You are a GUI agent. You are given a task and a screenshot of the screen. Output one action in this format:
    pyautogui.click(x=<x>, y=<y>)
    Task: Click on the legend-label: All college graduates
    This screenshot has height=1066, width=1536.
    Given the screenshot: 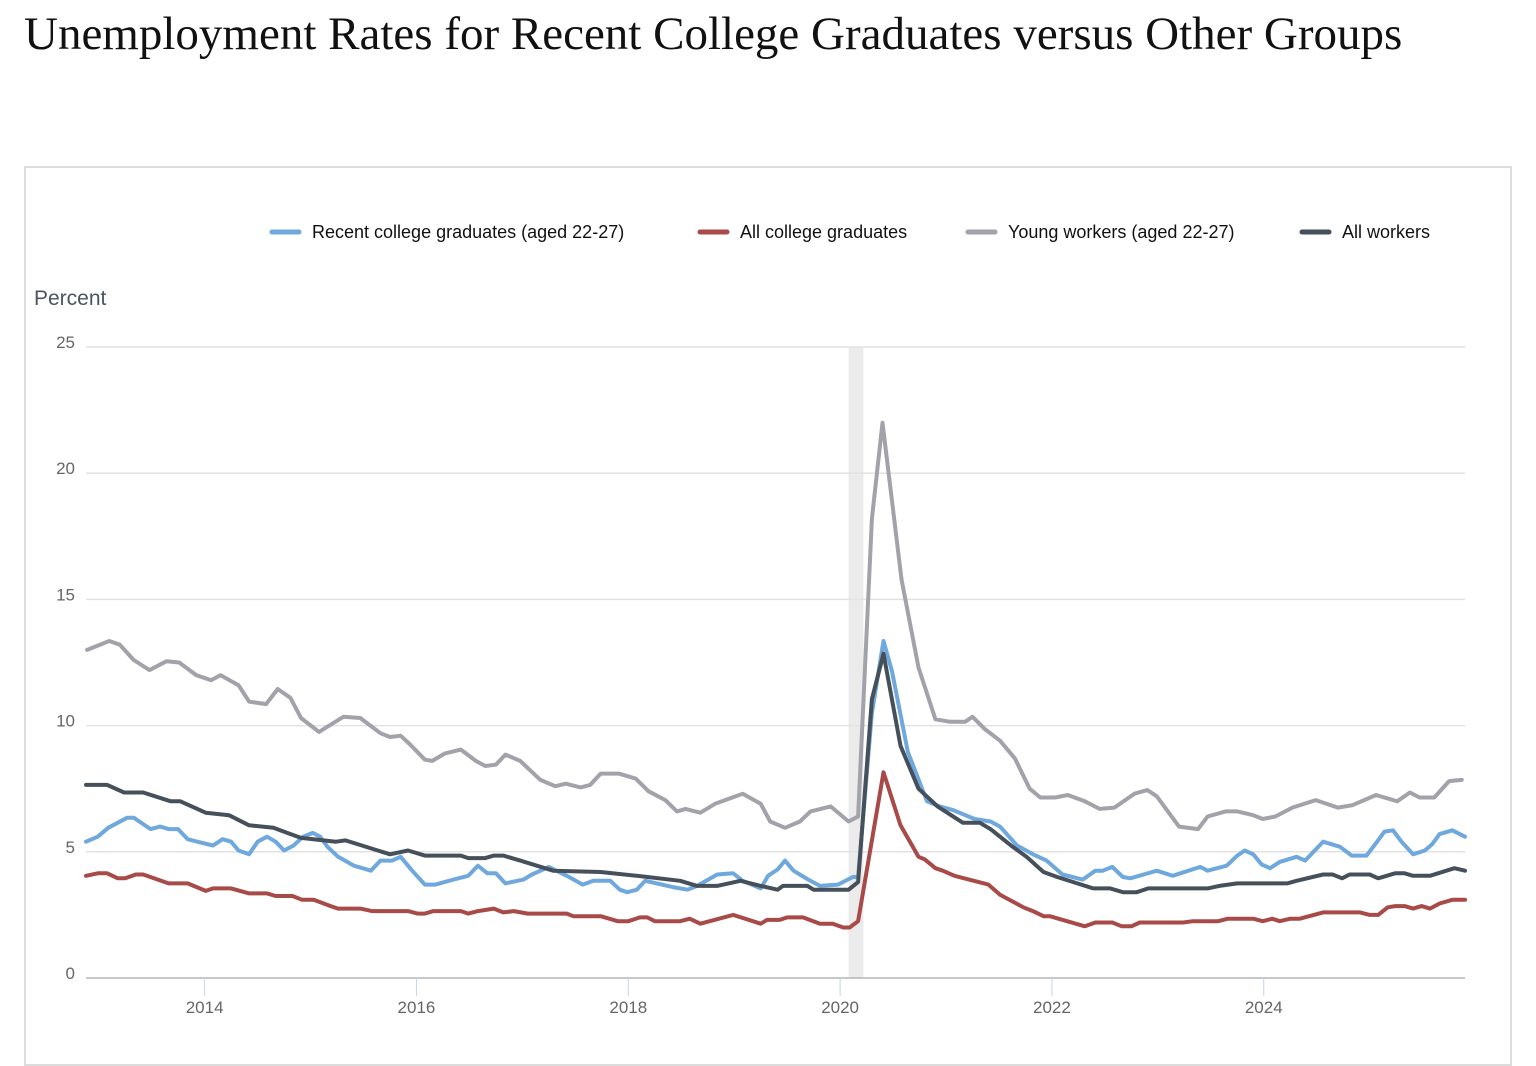 What is the action you would take?
    pyautogui.click(x=823, y=232)
    